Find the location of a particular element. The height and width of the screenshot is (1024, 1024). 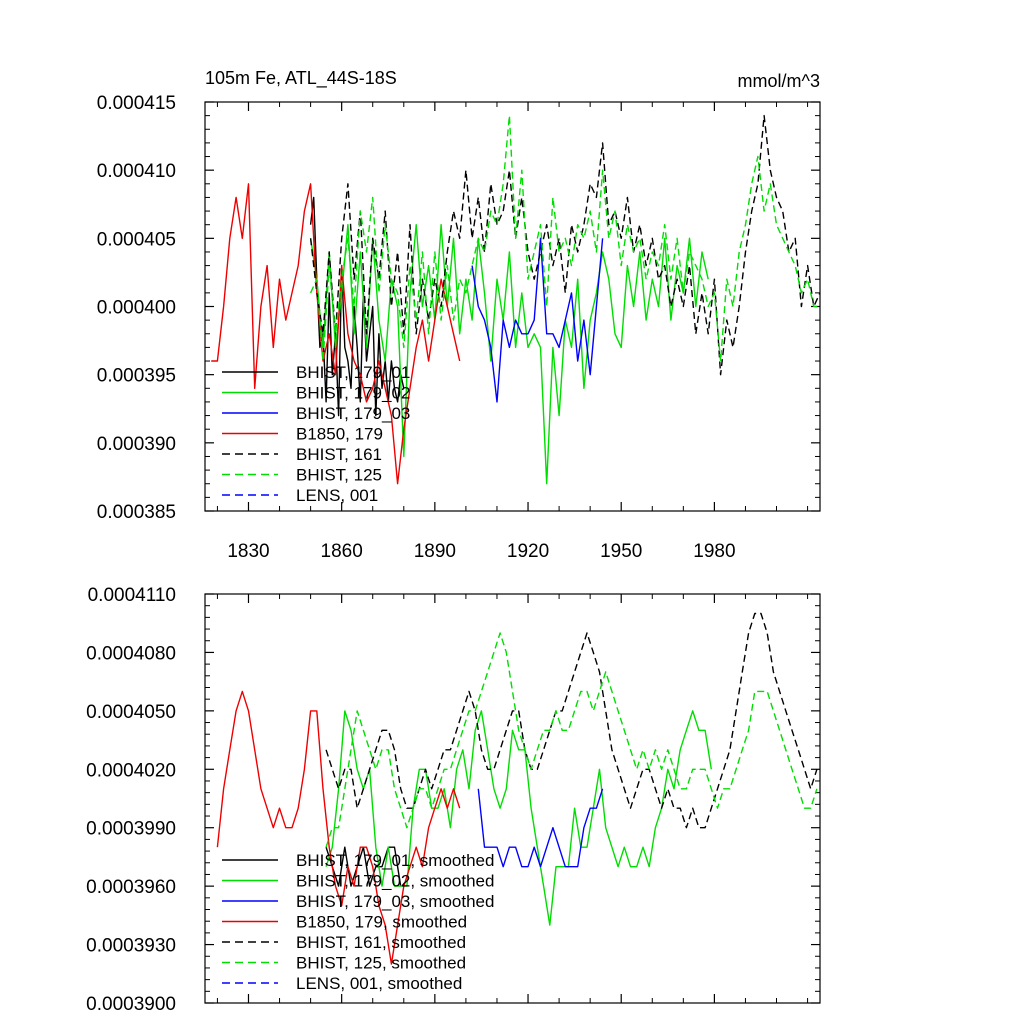

x-tick-label: 1830 is located at coordinates (248, 551).